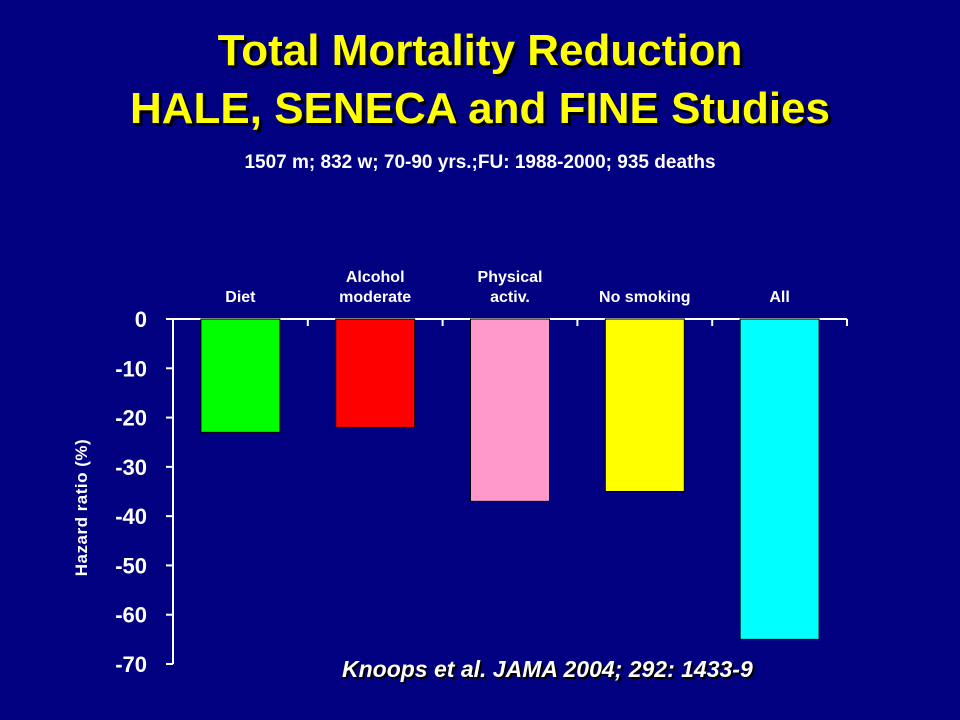 This screenshot has height=720, width=960. What do you see at coordinates (375, 277) in the screenshot?
I see `category-label: Alcohol` at bounding box center [375, 277].